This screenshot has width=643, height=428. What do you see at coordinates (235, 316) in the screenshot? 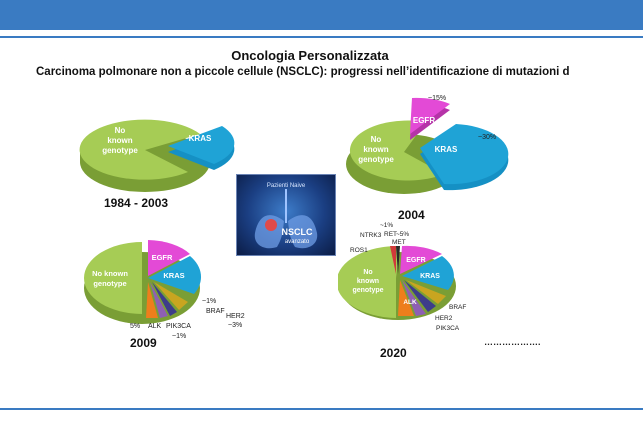
I see `her2-label: HER2` at bounding box center [235, 316].